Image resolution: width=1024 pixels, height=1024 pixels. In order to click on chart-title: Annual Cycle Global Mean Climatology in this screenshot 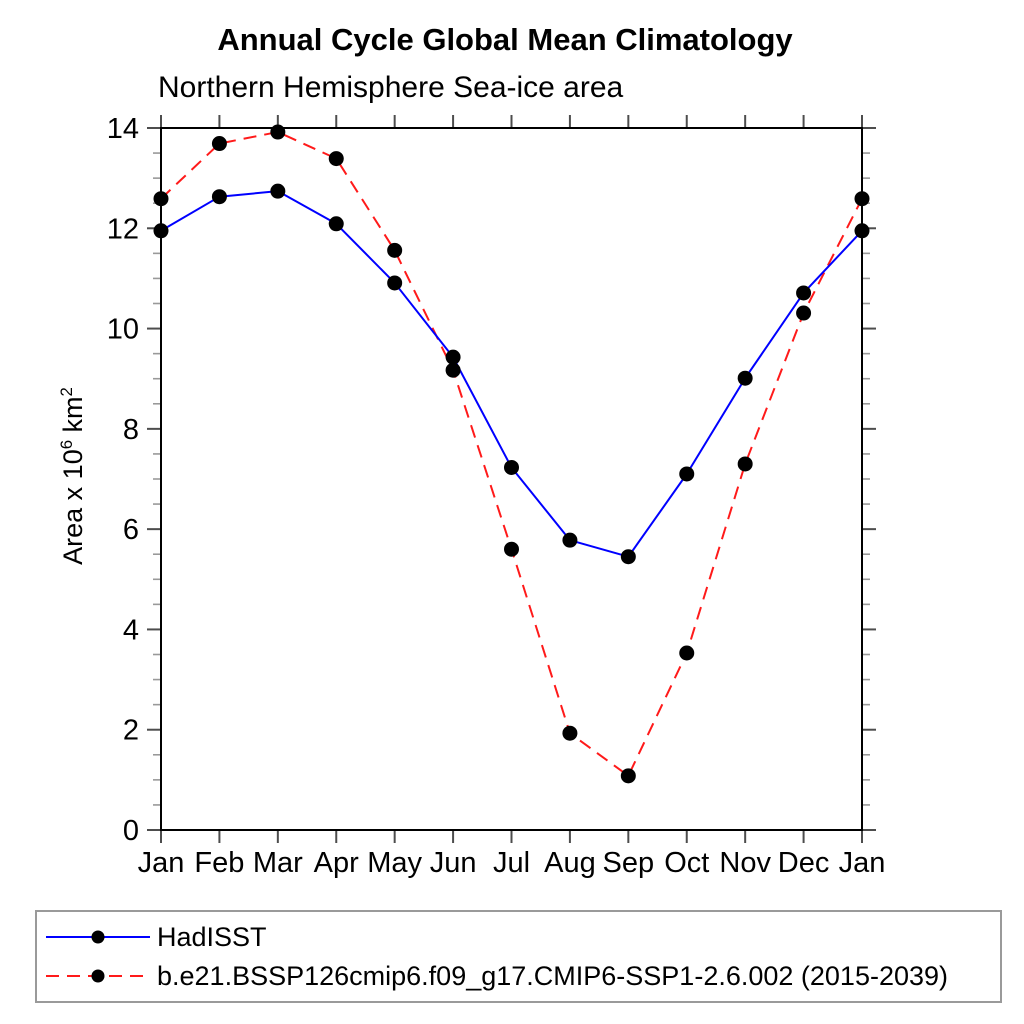, I will do `click(505, 39)`.